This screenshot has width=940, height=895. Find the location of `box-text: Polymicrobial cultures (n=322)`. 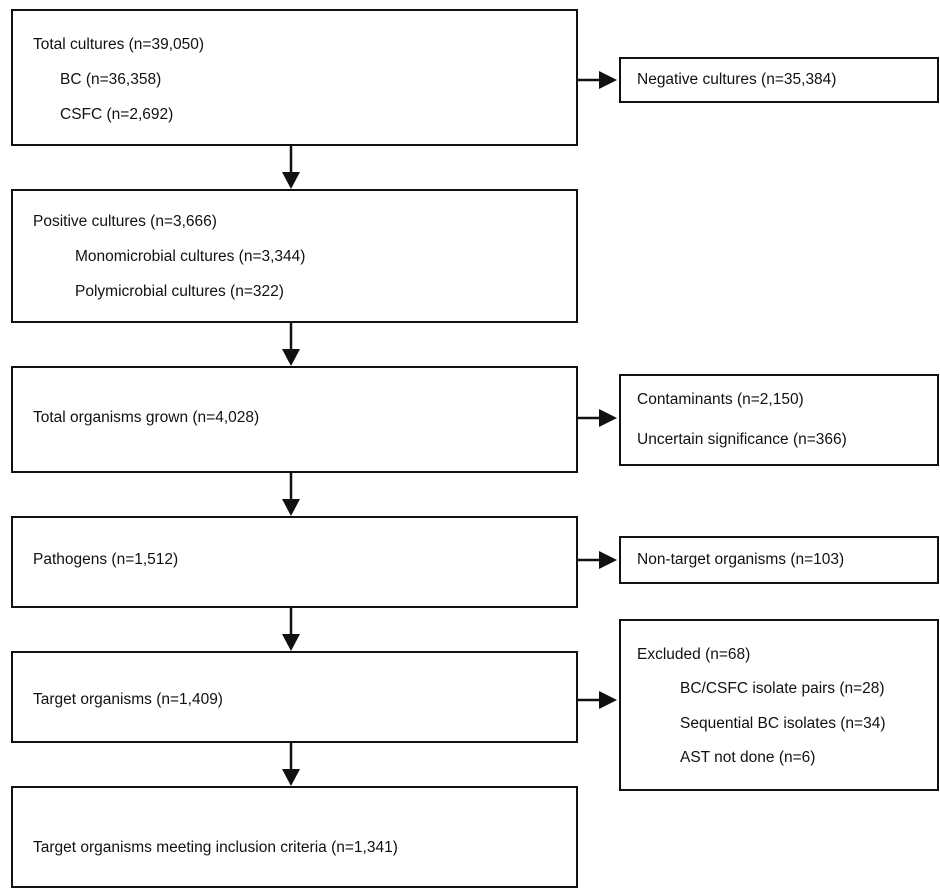

box-text: Polymicrobial cultures (n=322) is located at coordinates (179, 291).